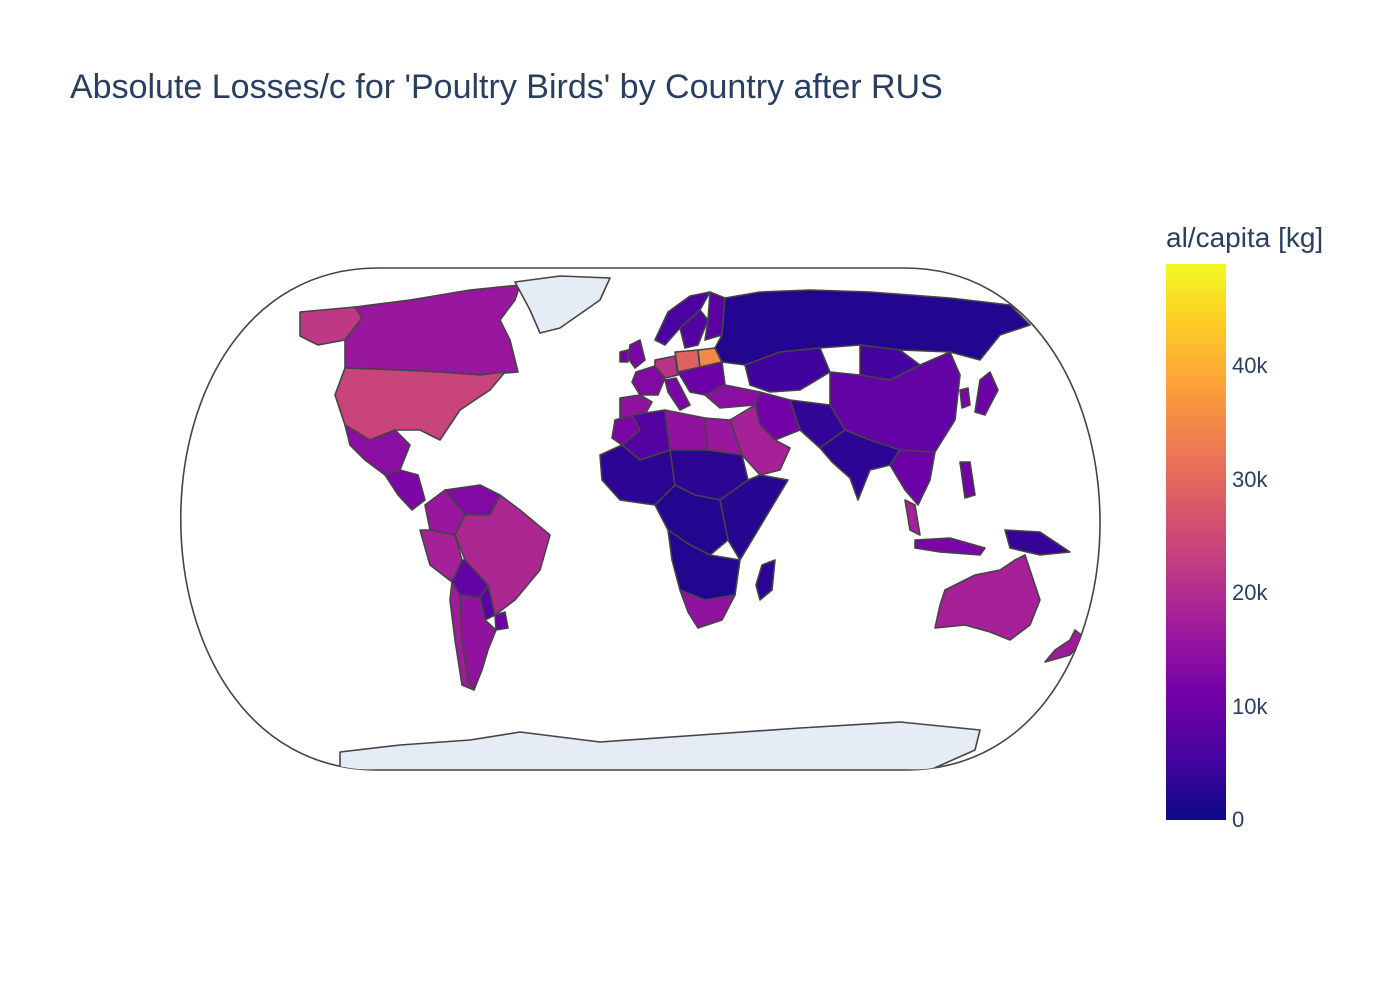 The height and width of the screenshot is (1000, 1400). Describe the element at coordinates (562, 304) in the screenshot. I see `region-GRL` at that location.